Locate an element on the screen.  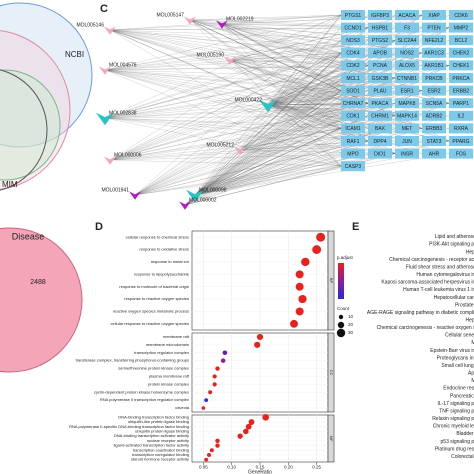
gene-label: IGFBP3 is located at coordinates (380, 16).